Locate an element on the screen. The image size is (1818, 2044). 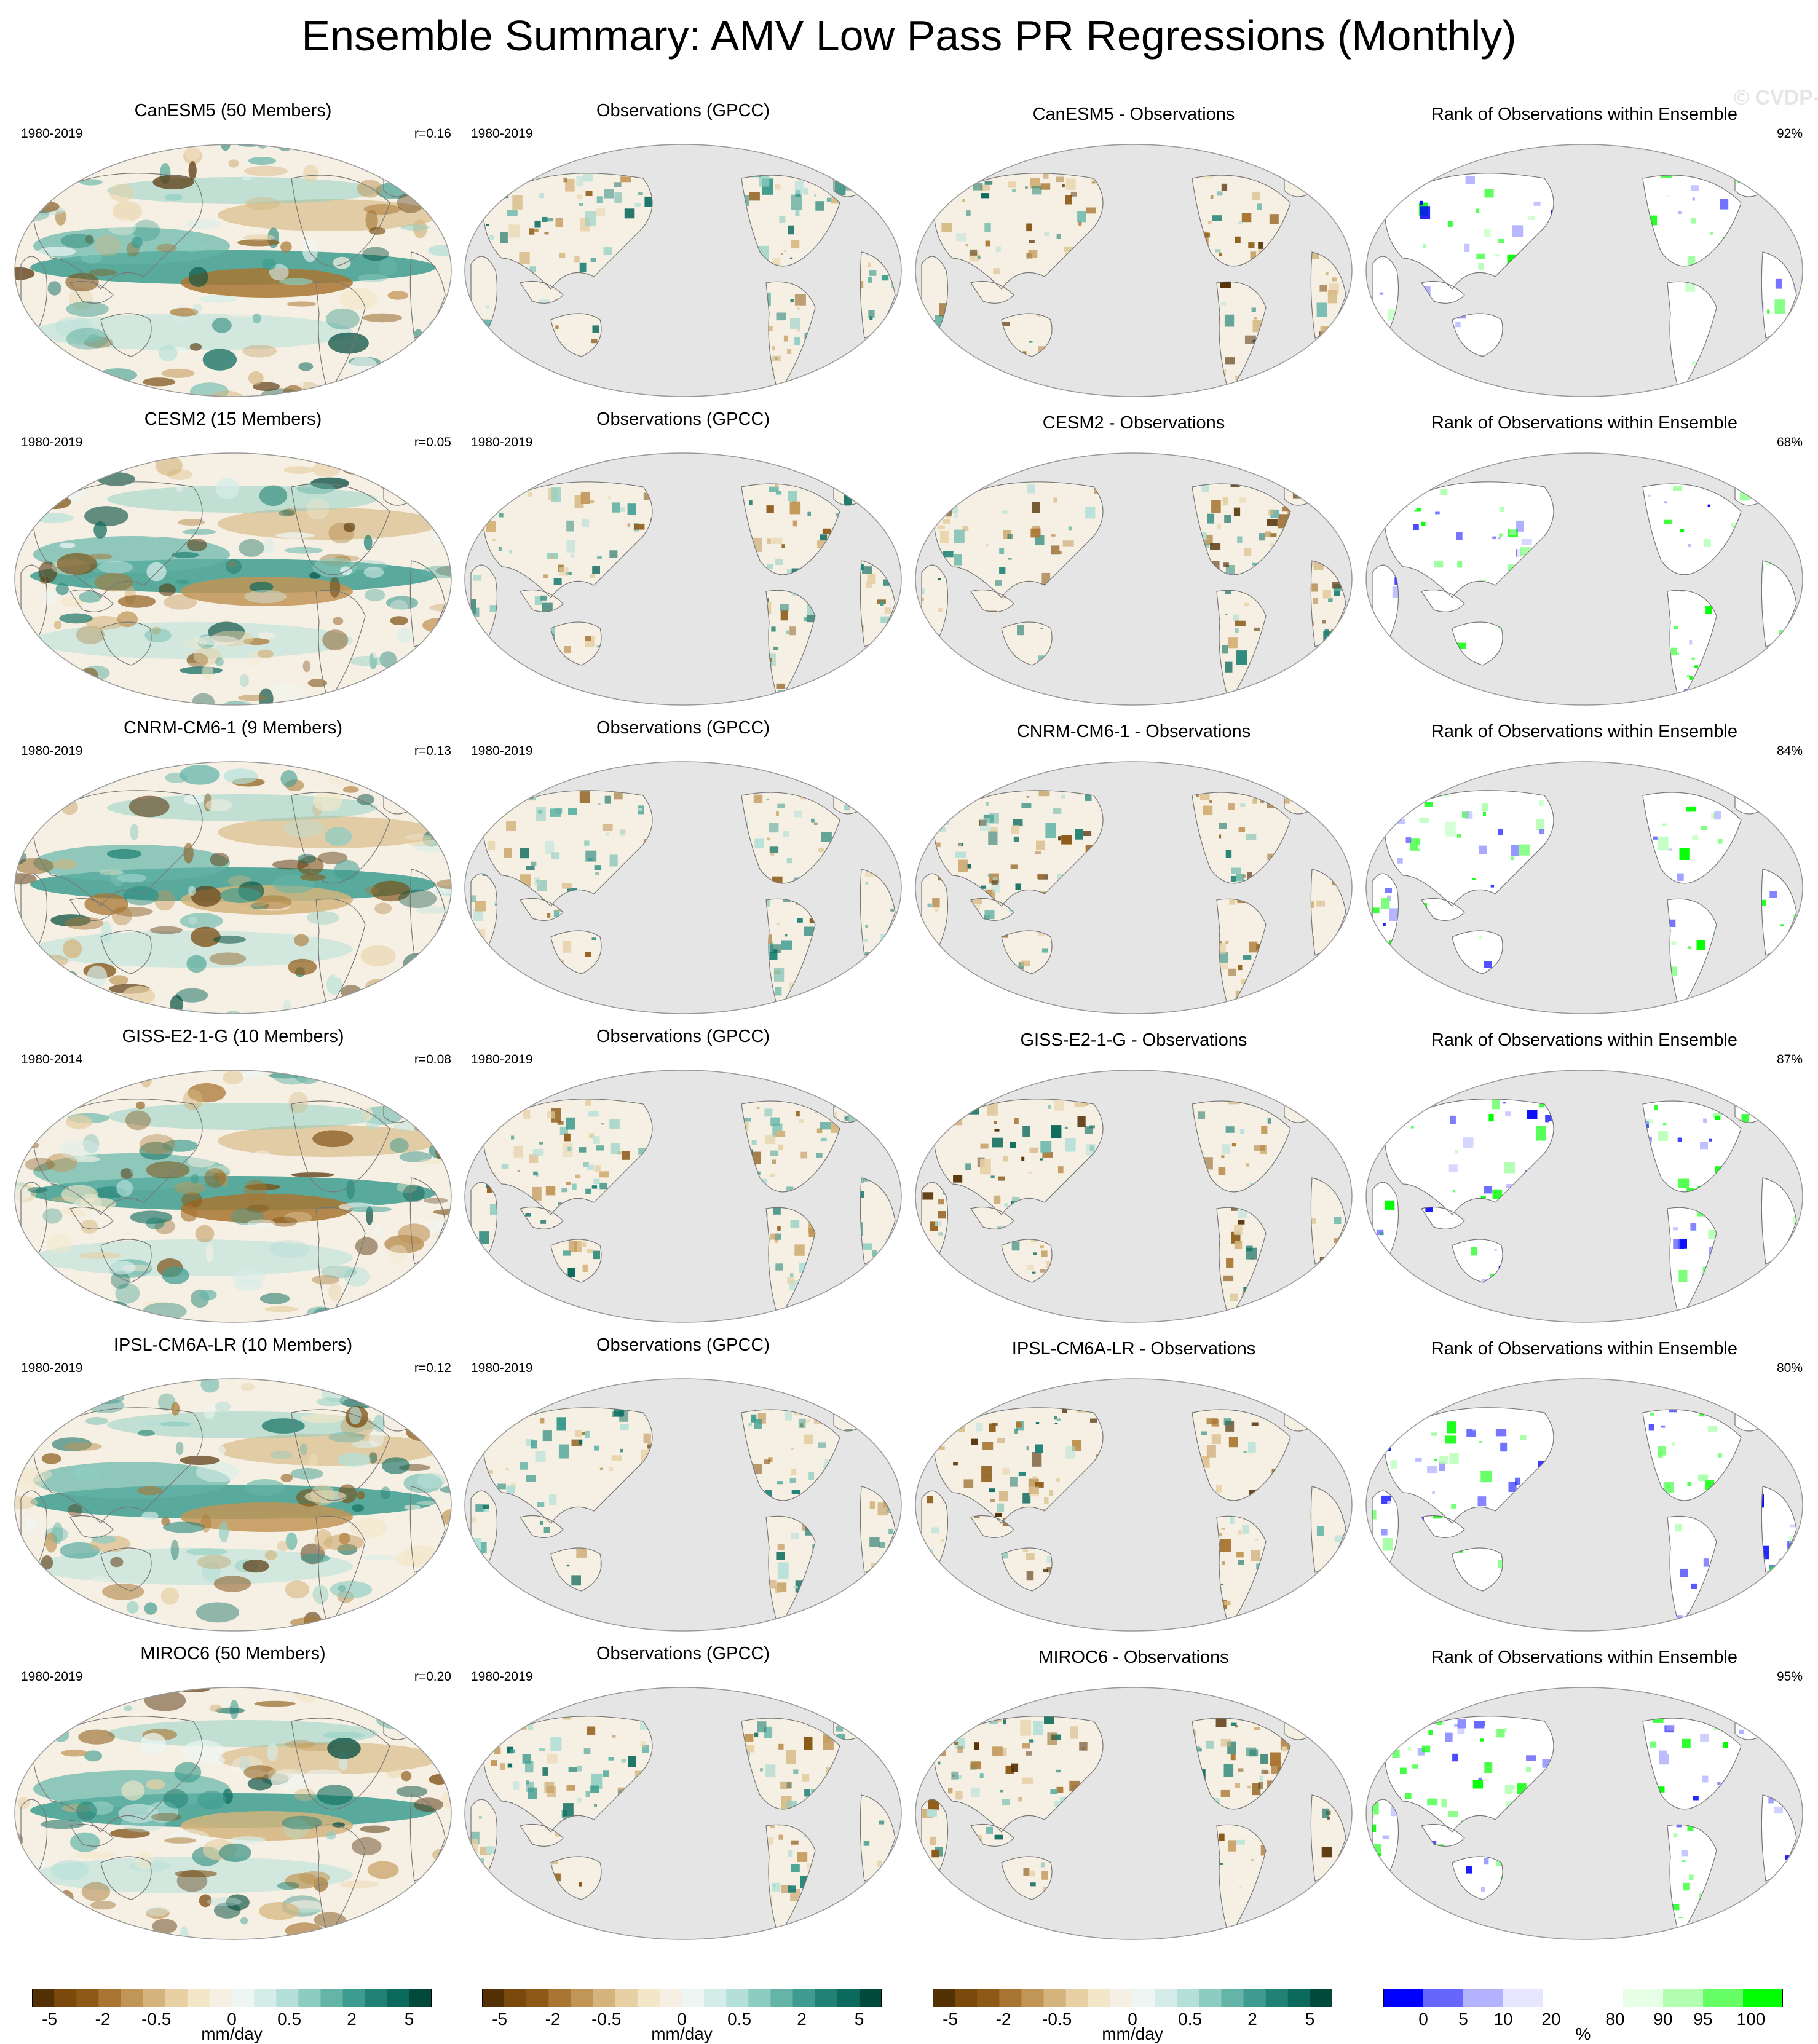
panel-diff-row-3: CNRM-CM6-1 - Observations is located at coordinates (1133, 869).